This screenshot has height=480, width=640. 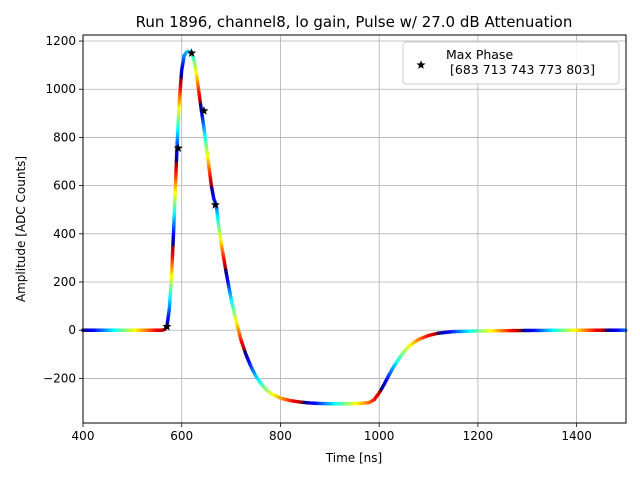 I want to click on legend-entry-values: [683 713 743 773 803], so click(x=522, y=69).